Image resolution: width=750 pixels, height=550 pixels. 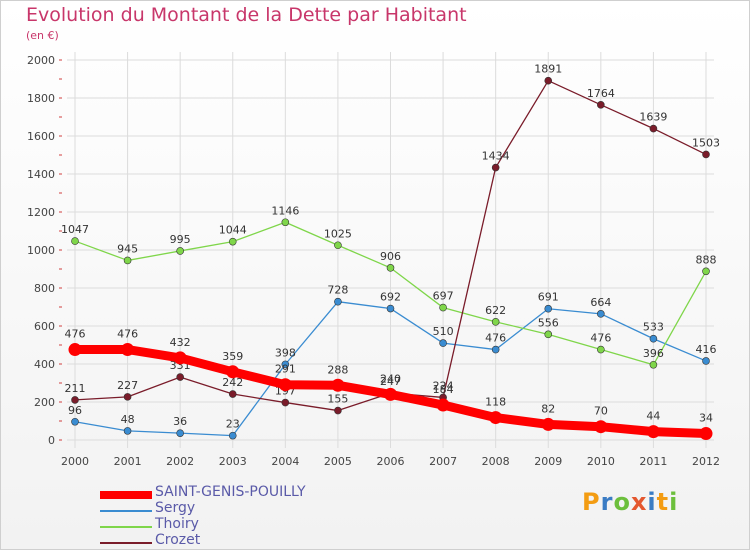 I want to click on logo-letter: t, so click(x=663, y=502).